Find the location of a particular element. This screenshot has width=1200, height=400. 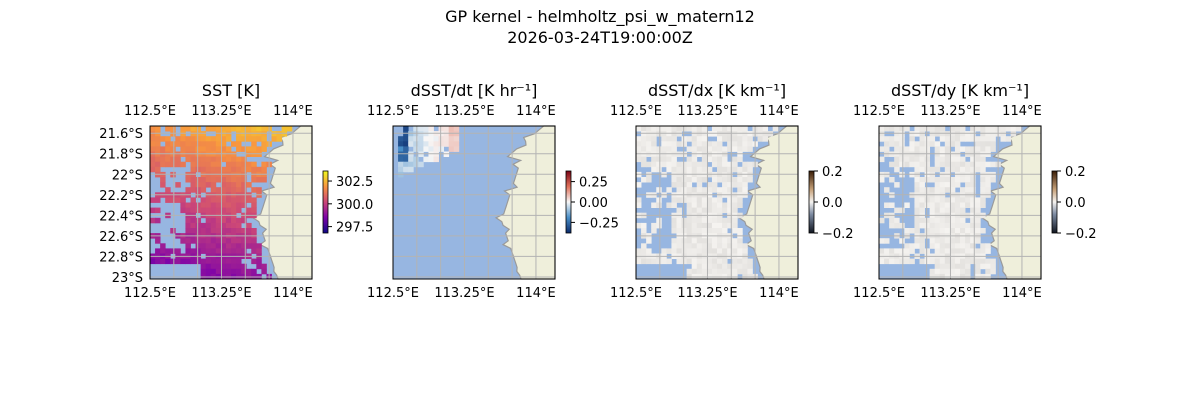

x-tick-label-top: 114°E is located at coordinates (779, 111).